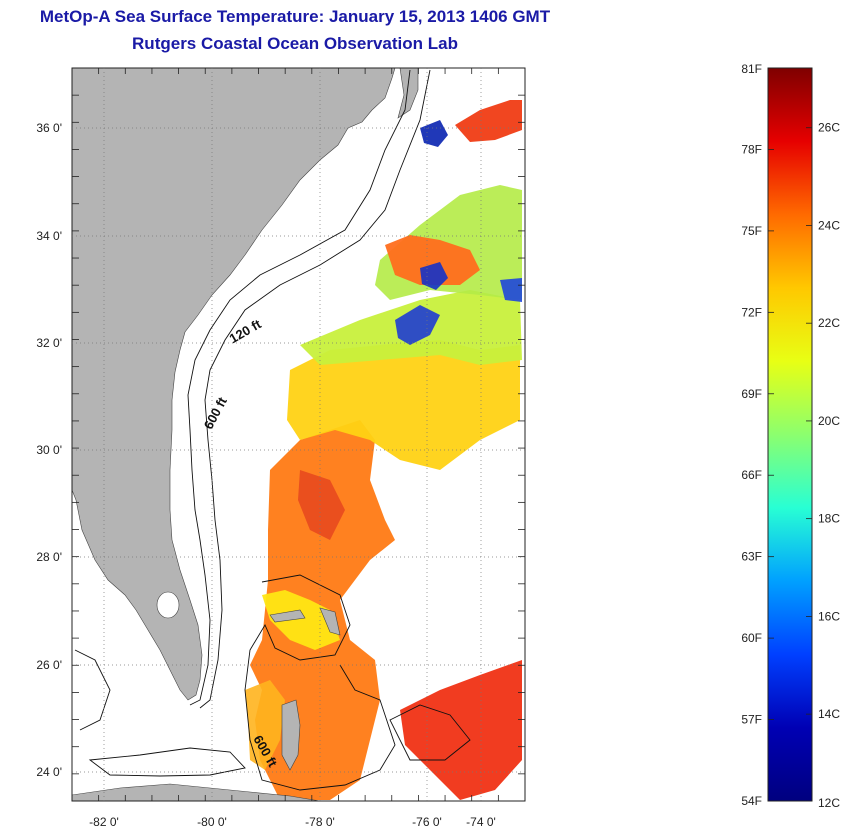 The width and height of the screenshot is (849, 832). I want to click on sst-patch-north-orange, so click(432, 260).